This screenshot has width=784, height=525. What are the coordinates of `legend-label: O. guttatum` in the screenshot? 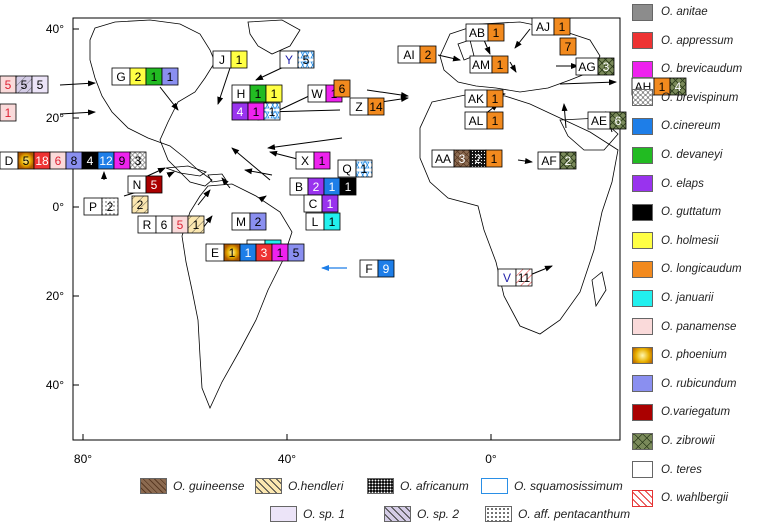 It's located at (691, 212).